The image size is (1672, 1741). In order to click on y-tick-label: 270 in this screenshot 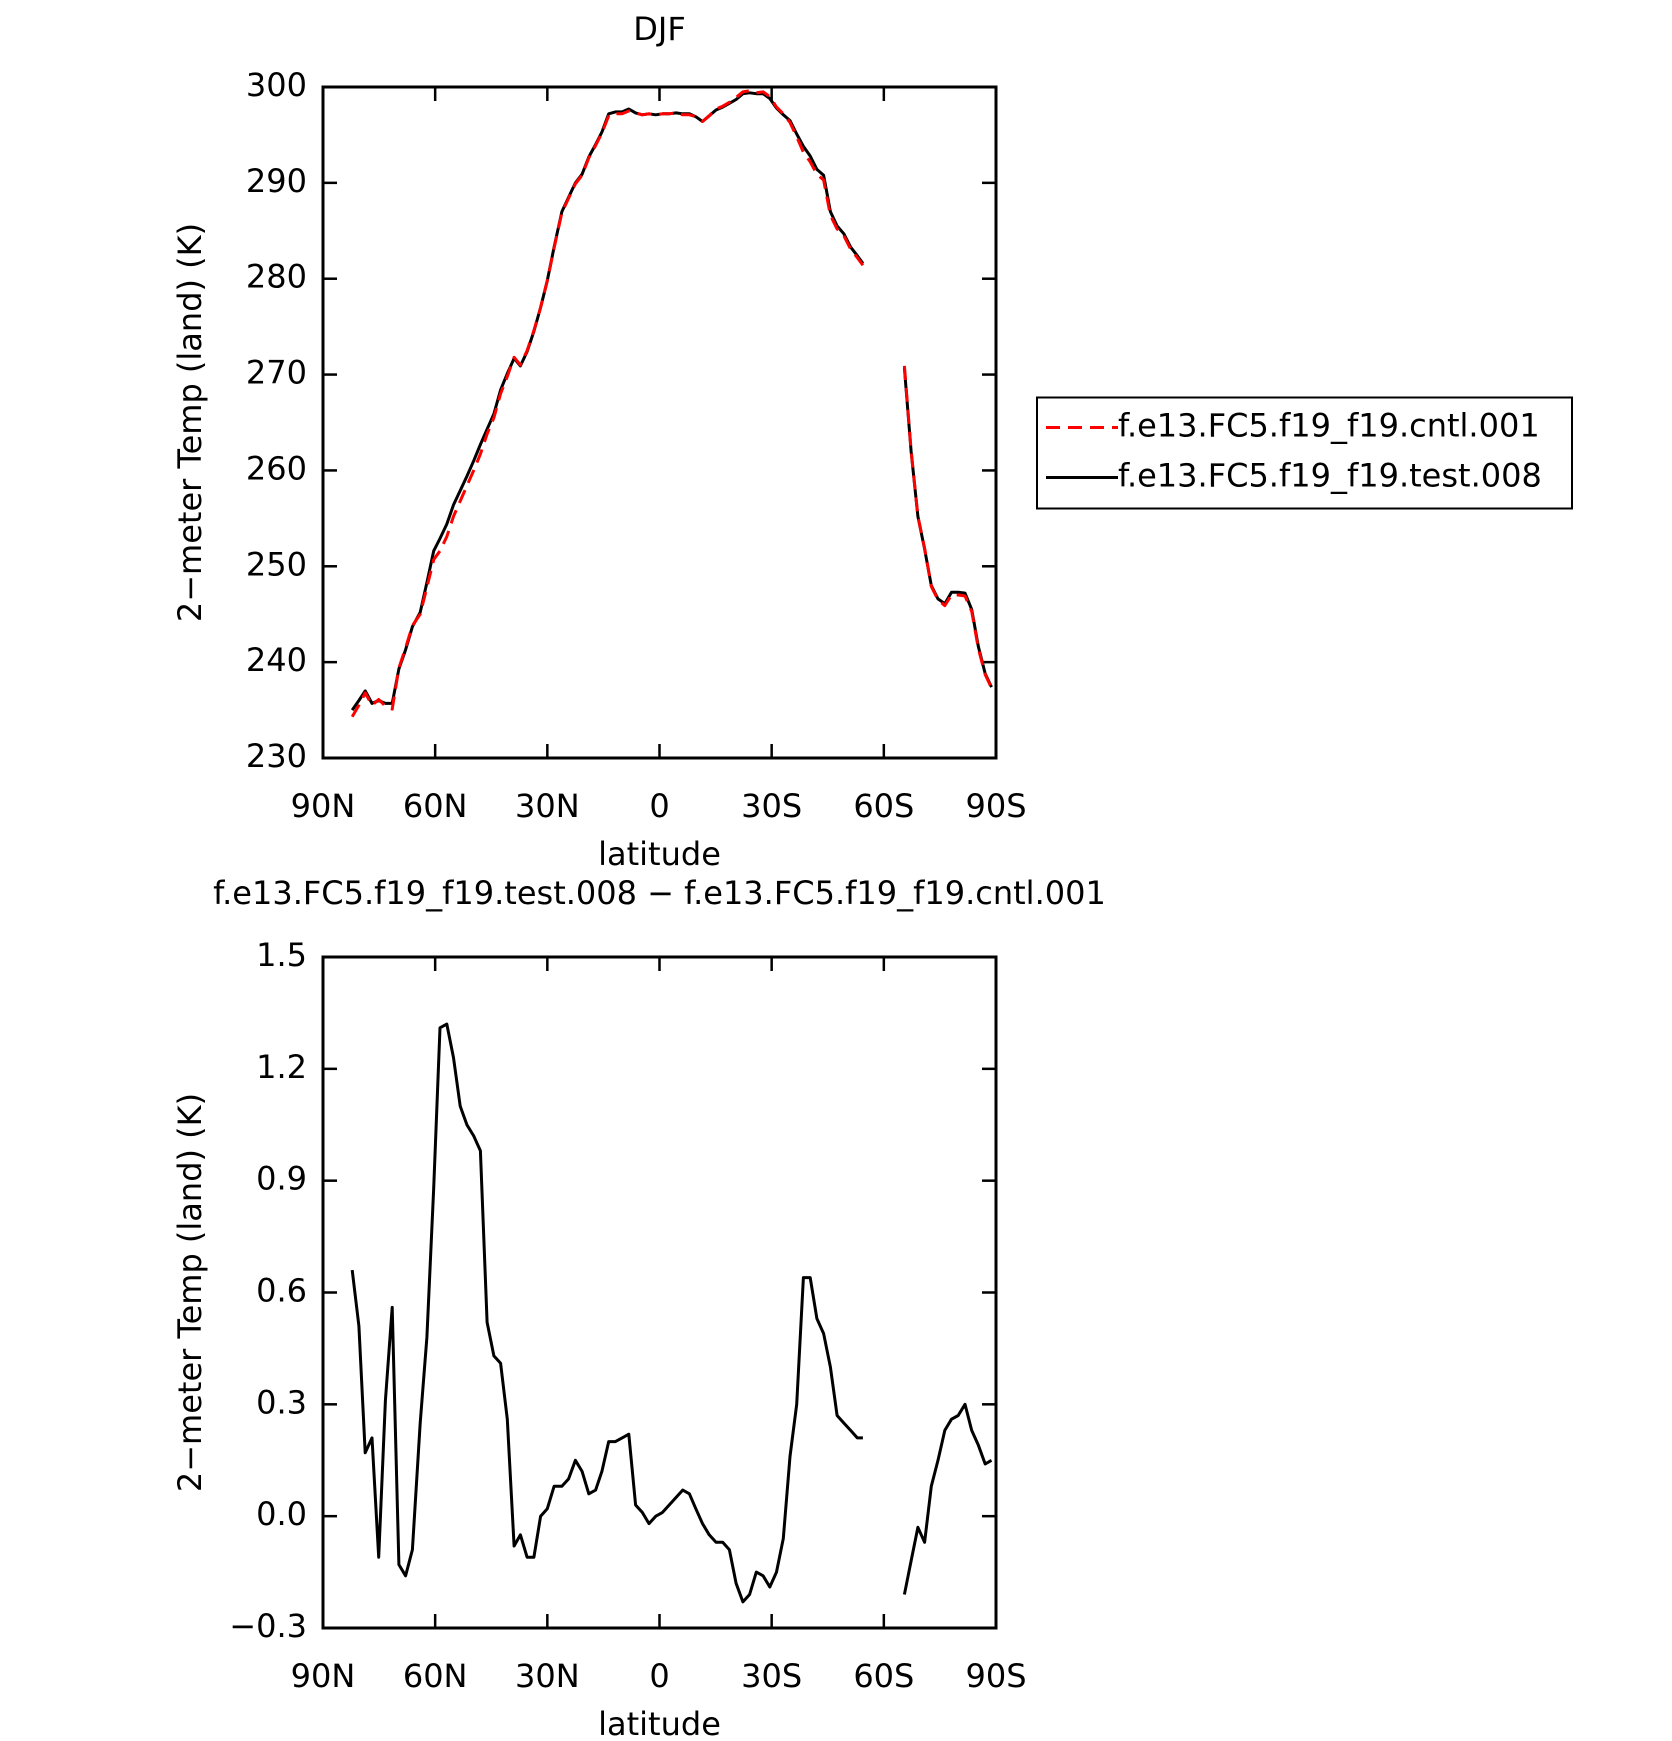, I will do `click(276, 373)`.